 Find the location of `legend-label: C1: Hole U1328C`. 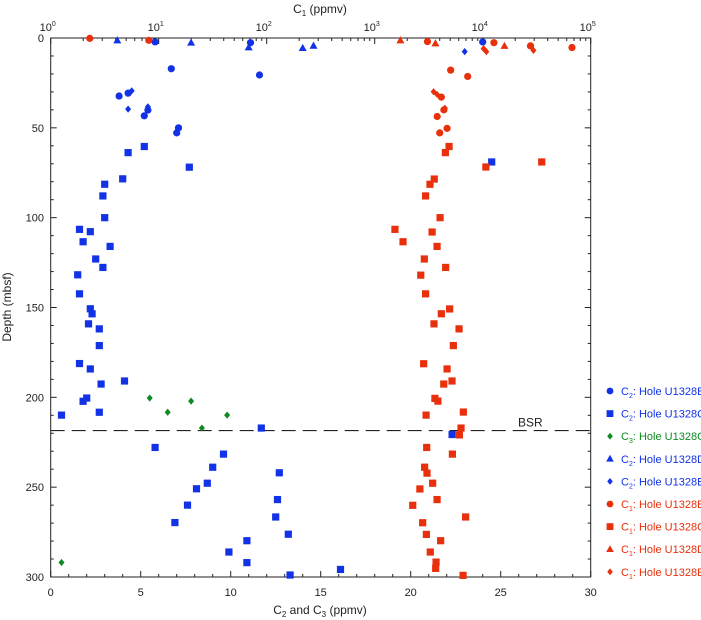

legend-label: C1: Hole U1328C is located at coordinates (661, 529).